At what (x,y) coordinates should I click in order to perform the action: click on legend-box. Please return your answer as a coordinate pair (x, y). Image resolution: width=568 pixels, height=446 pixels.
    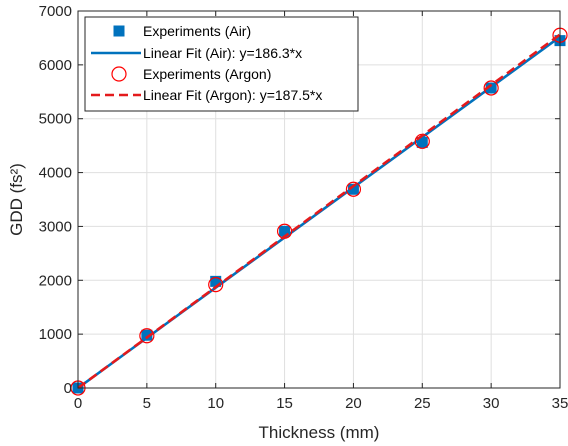
    Looking at the image, I should click on (221, 64).